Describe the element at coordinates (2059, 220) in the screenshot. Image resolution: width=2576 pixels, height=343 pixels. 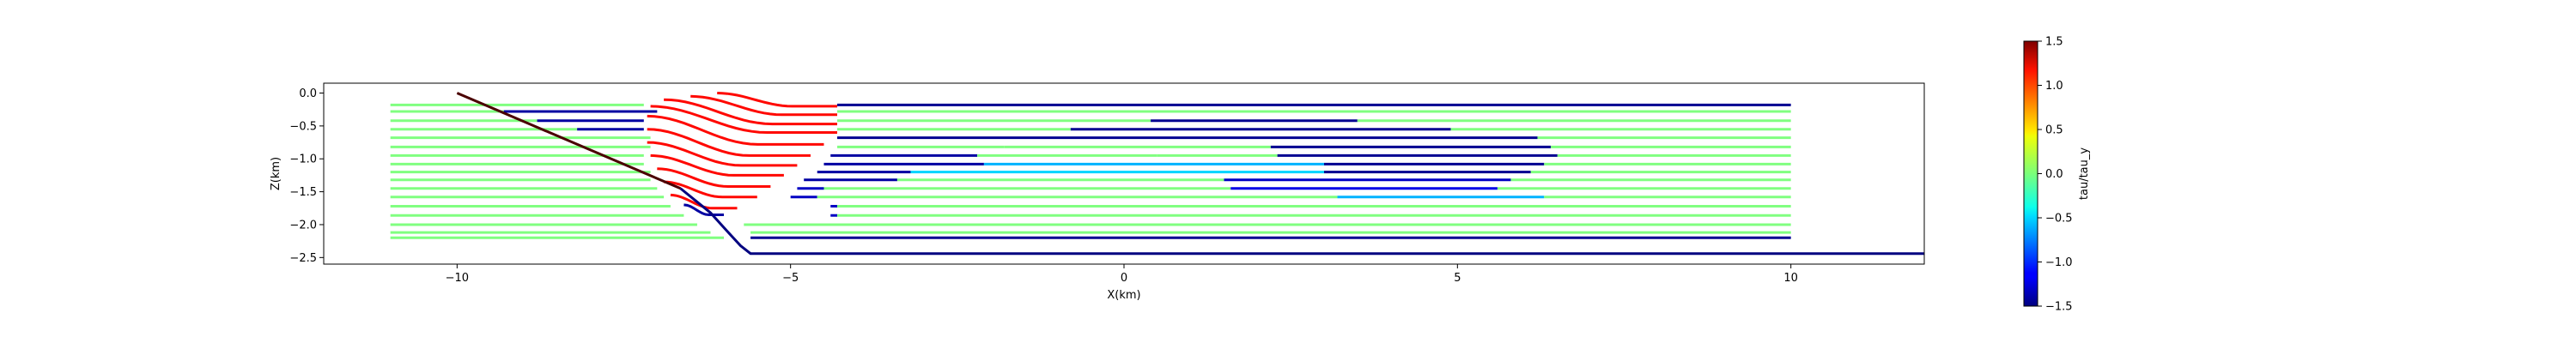
I see `colorbar-tick-label: −0.5` at that location.